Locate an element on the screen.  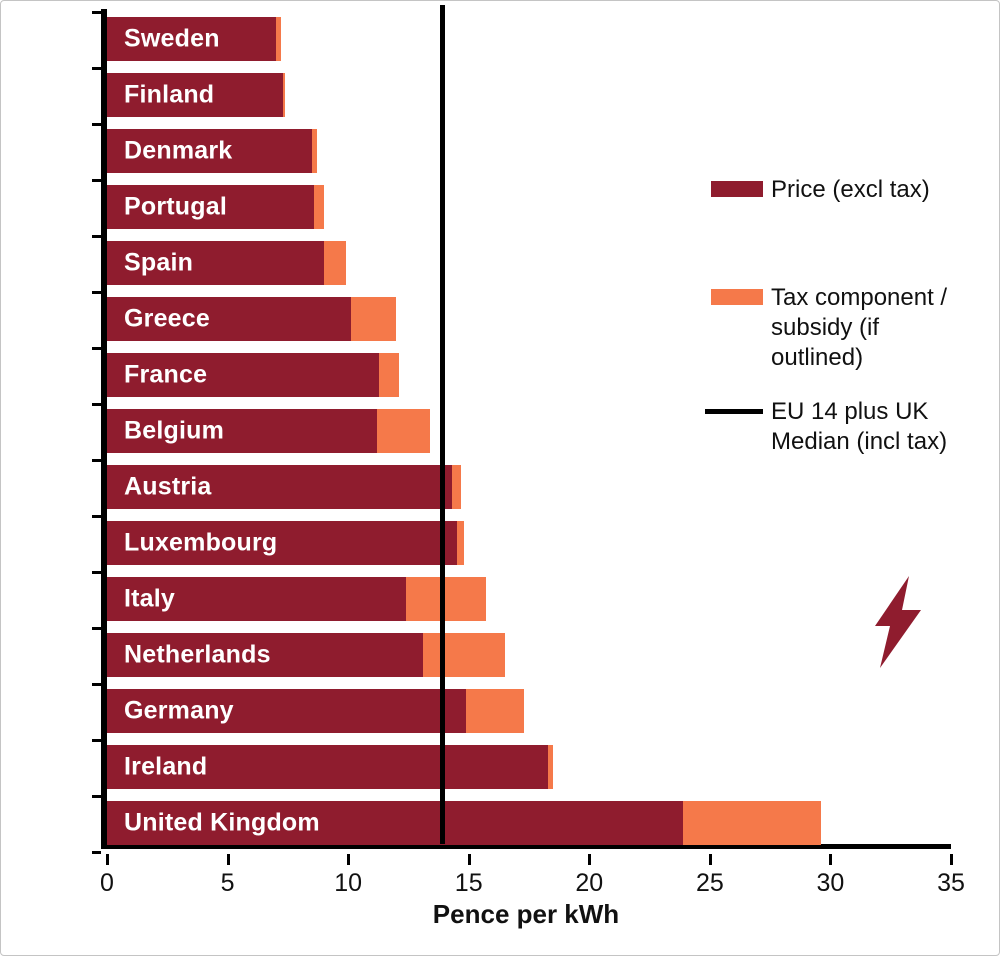
bar-country-label: Sweden is located at coordinates (172, 38).